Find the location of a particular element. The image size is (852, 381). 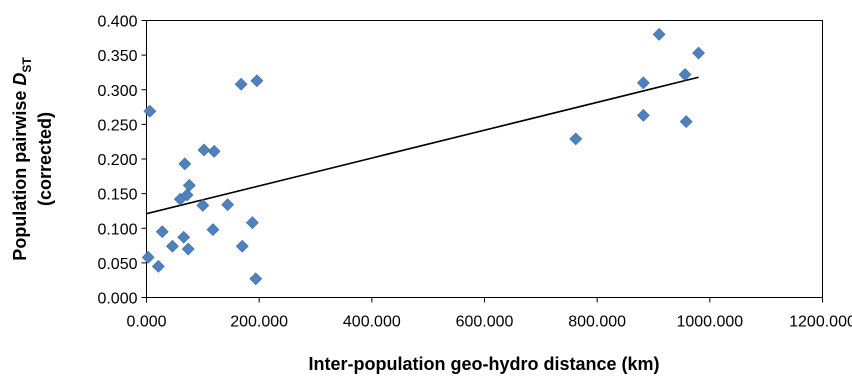

x-tick-label: 600.000 is located at coordinates (485, 322).